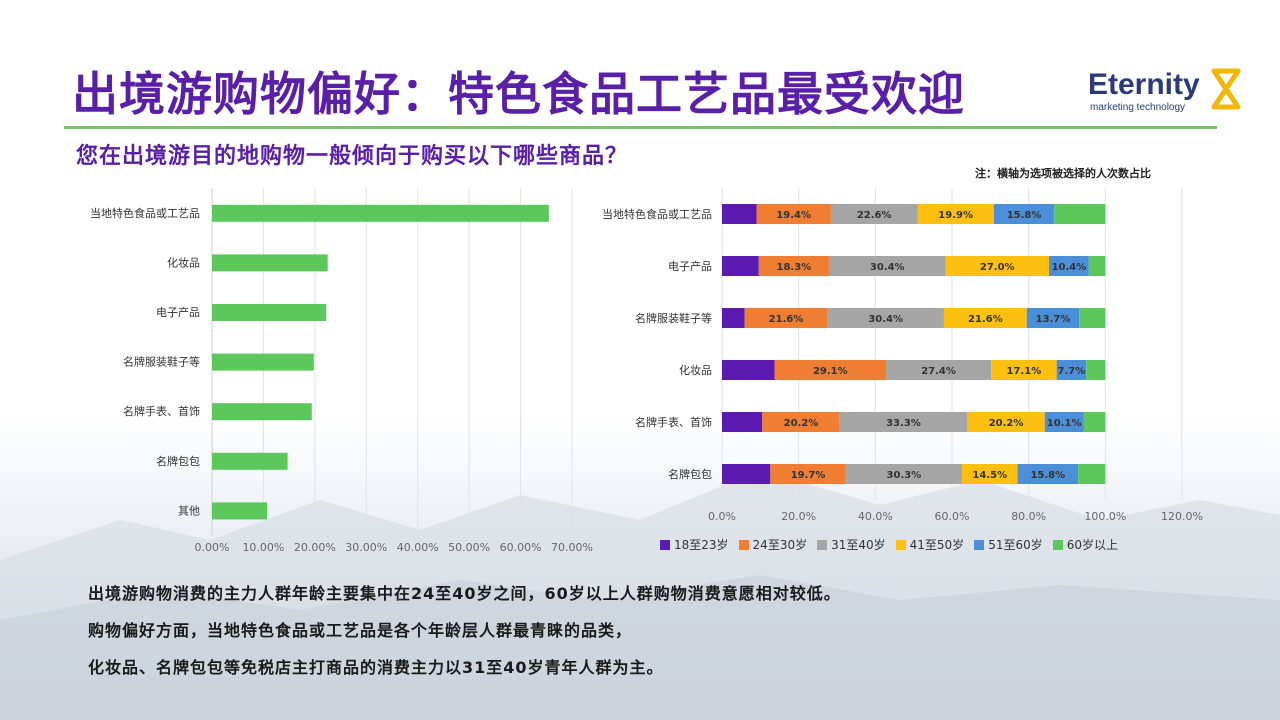 Image resolution: width=1280 pixels, height=720 pixels. I want to click on category-label: 电子产品, so click(178, 312).